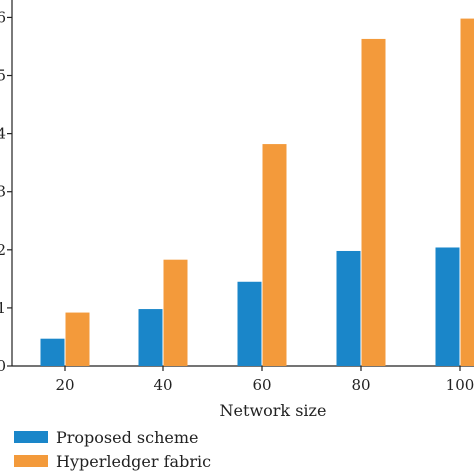  Describe the element at coordinates (3, 308) in the screenshot. I see `y-tick-label: 1` at that location.